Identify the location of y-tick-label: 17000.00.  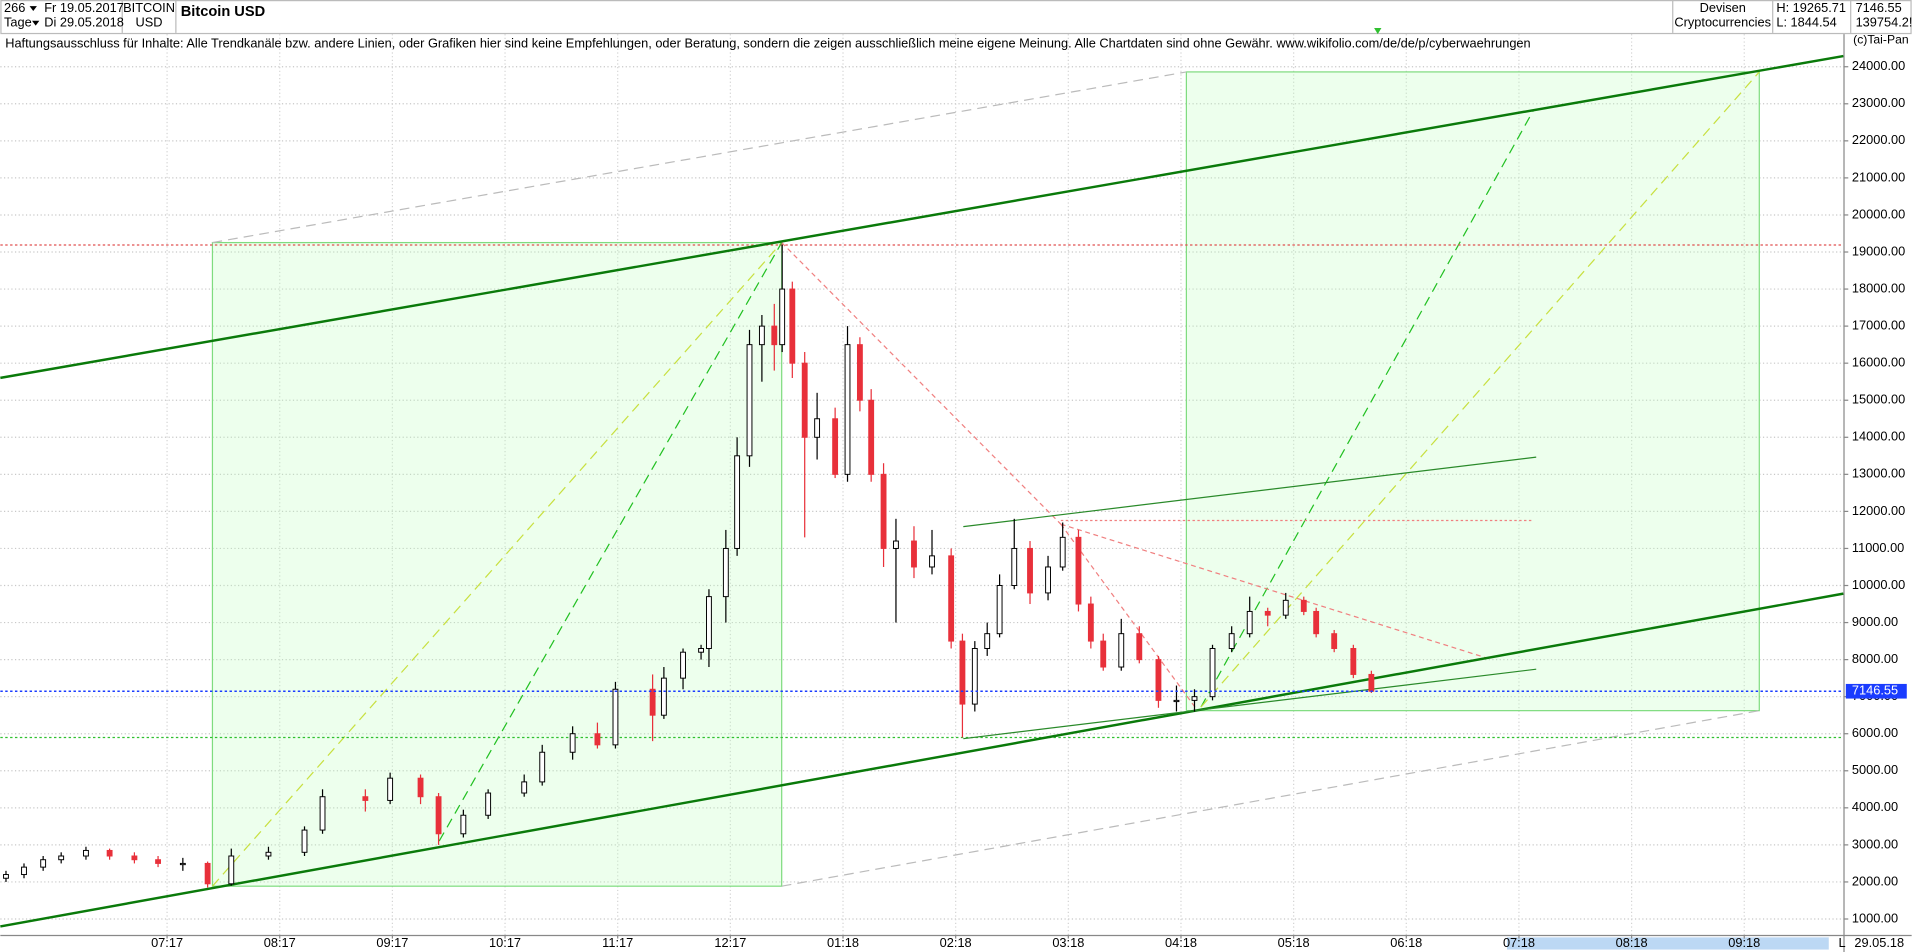
(1878, 324).